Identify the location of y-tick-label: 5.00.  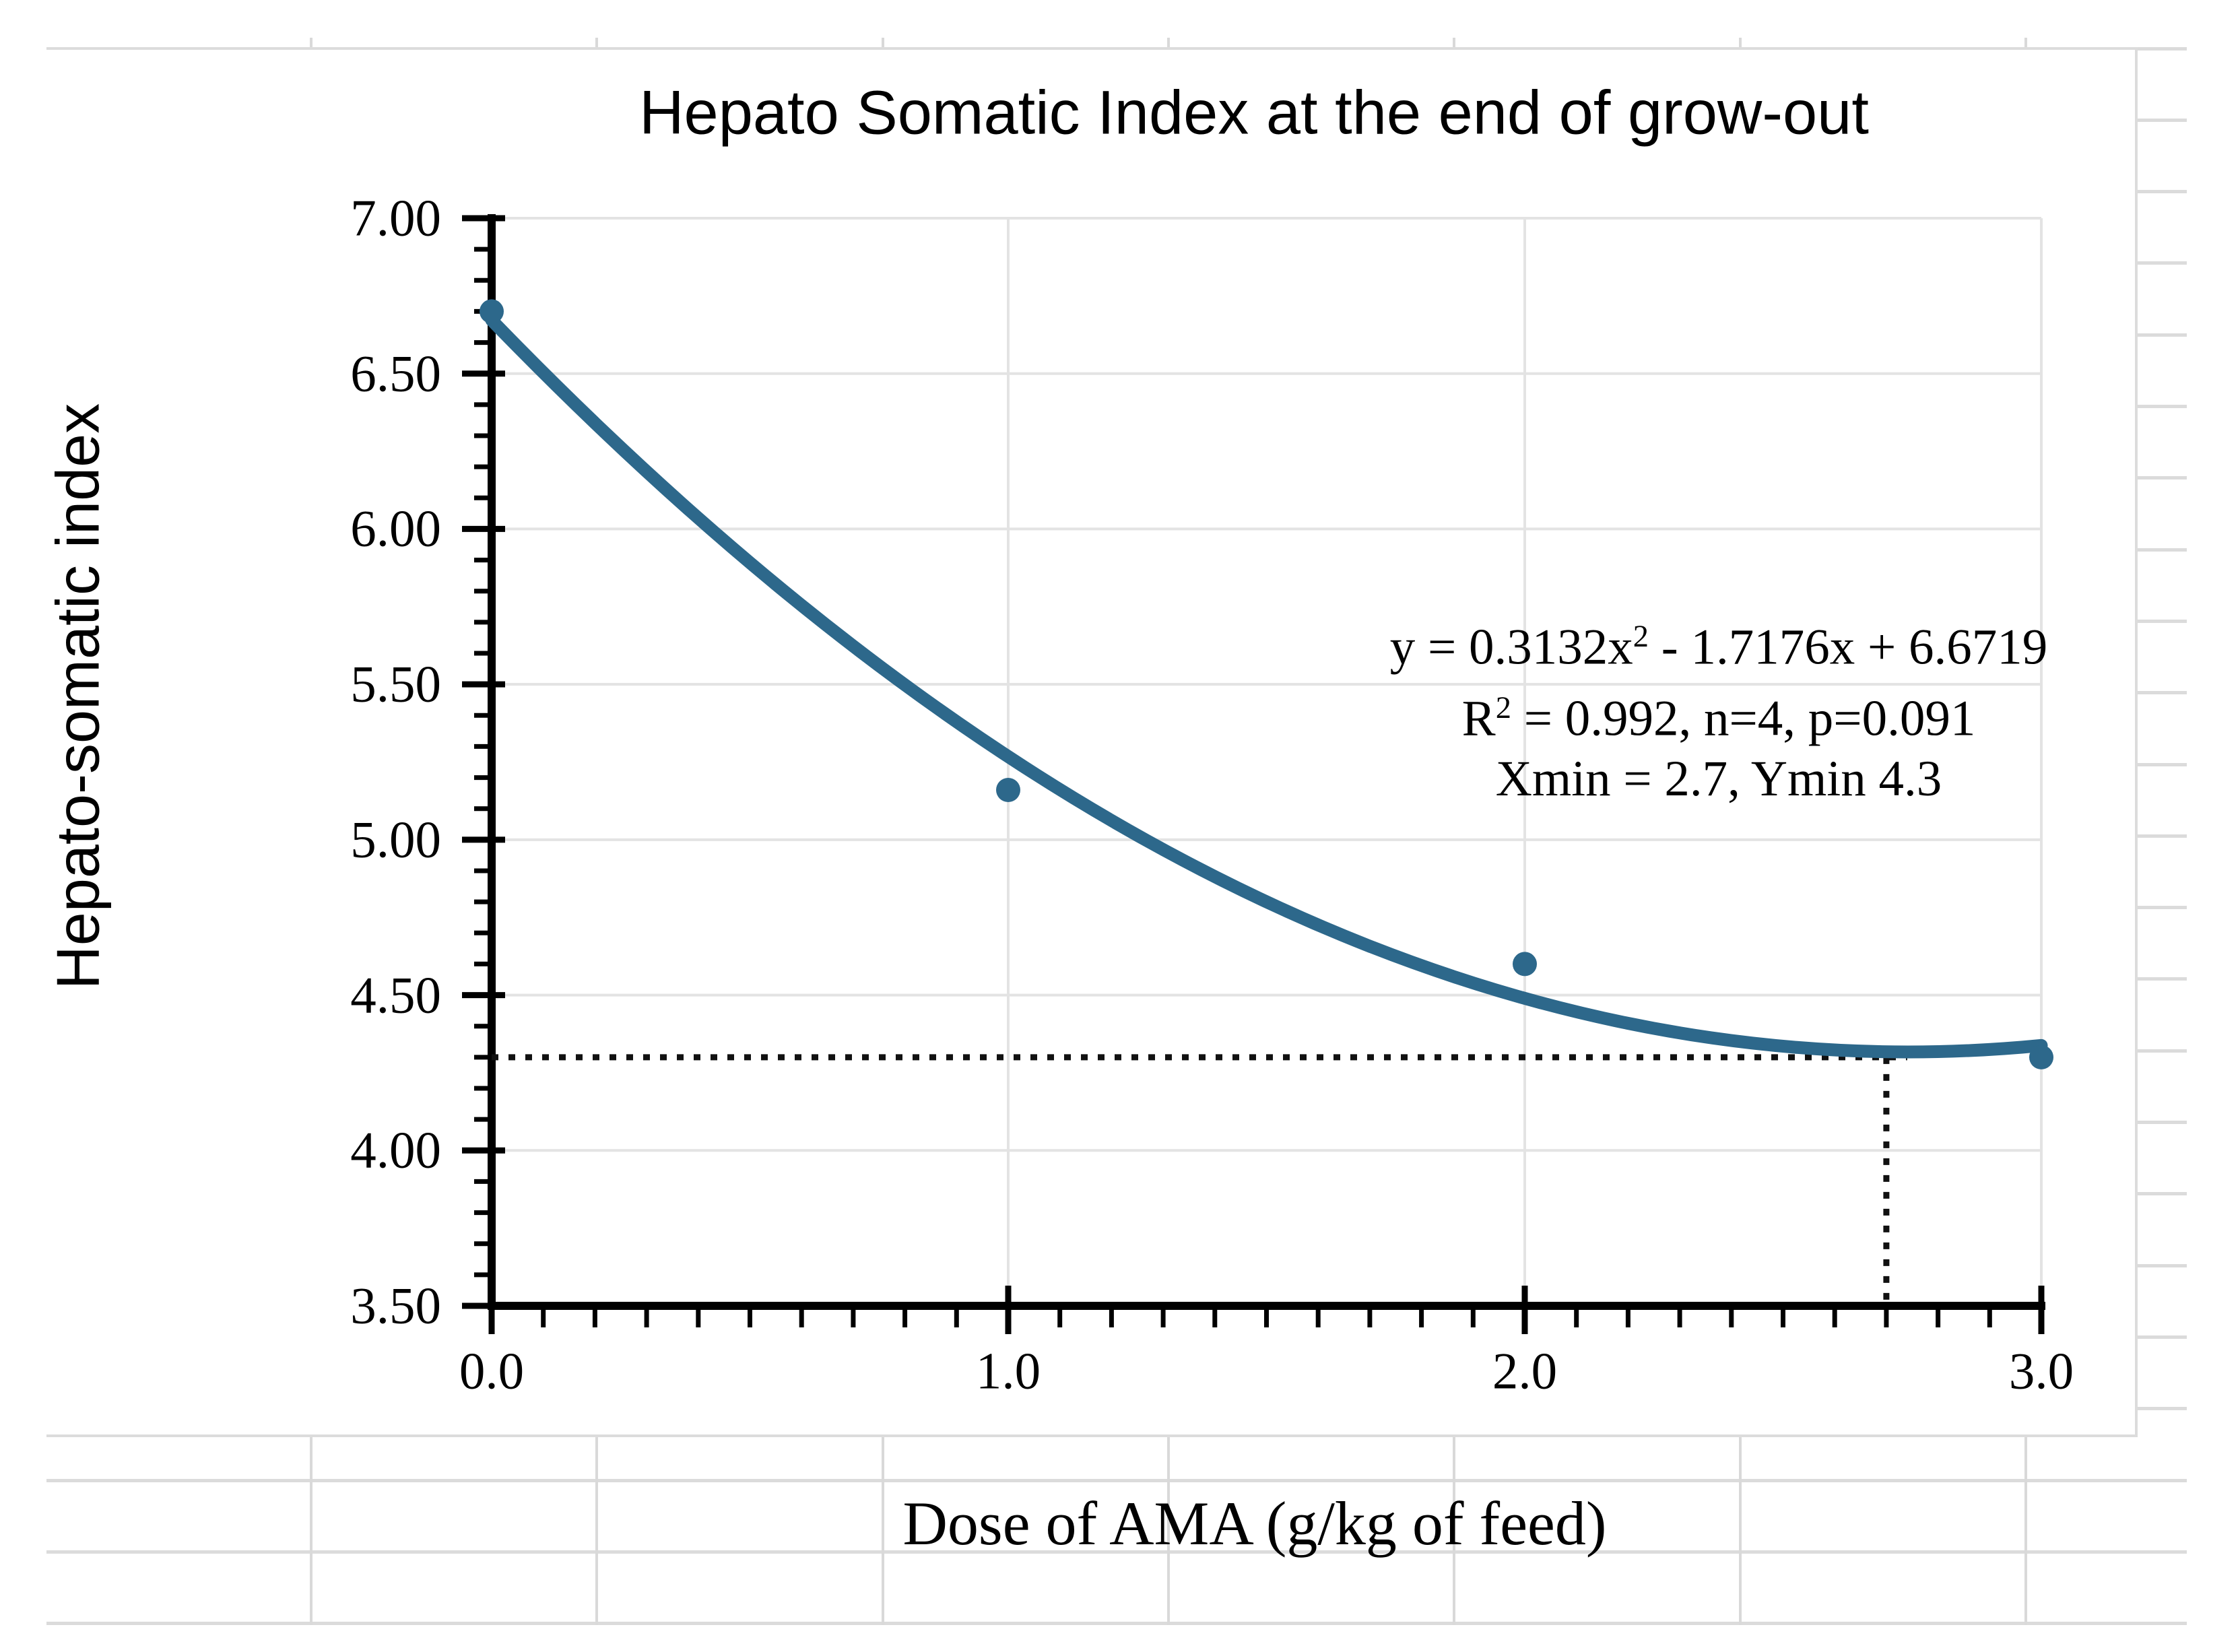
(395, 839).